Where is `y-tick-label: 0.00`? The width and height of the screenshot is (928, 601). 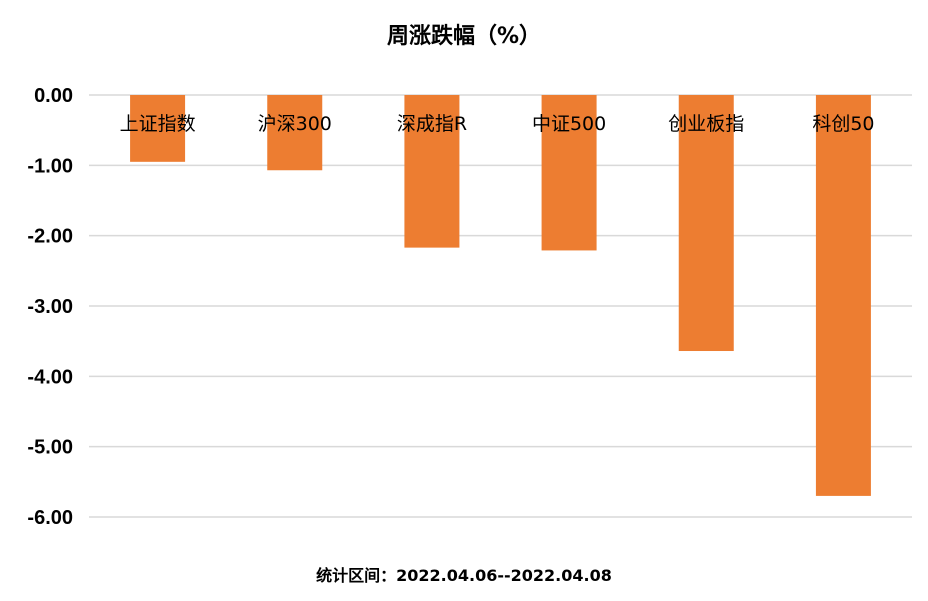 y-tick-label: 0.00 is located at coordinates (53, 96).